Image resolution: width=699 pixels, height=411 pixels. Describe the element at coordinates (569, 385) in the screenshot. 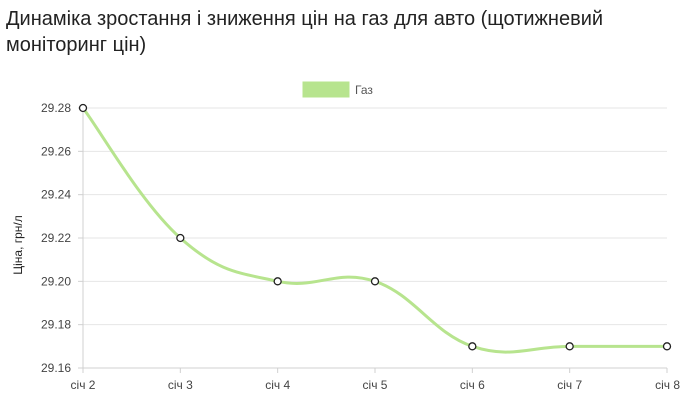

I see `x-tick-label: січ 7` at that location.